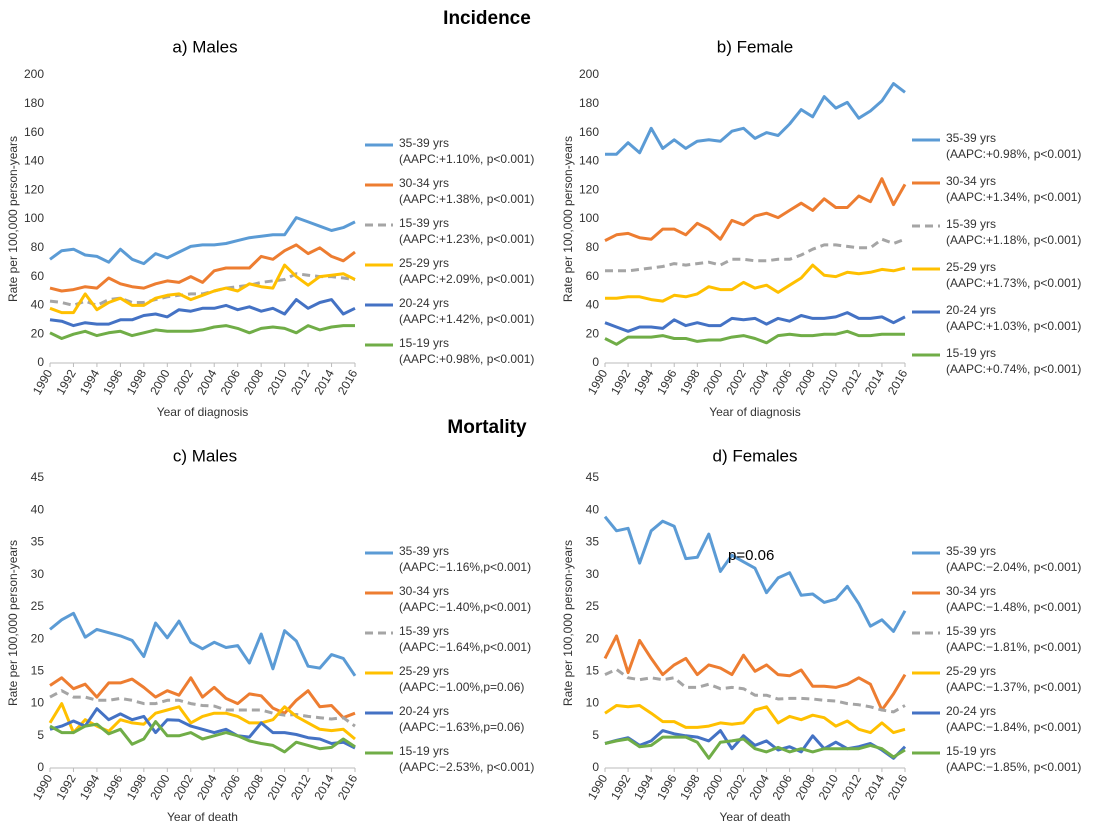 The image size is (1097, 827). What do you see at coordinates (184, 382) in the screenshot?
I see `x-tick-label: 2002` at bounding box center [184, 382].